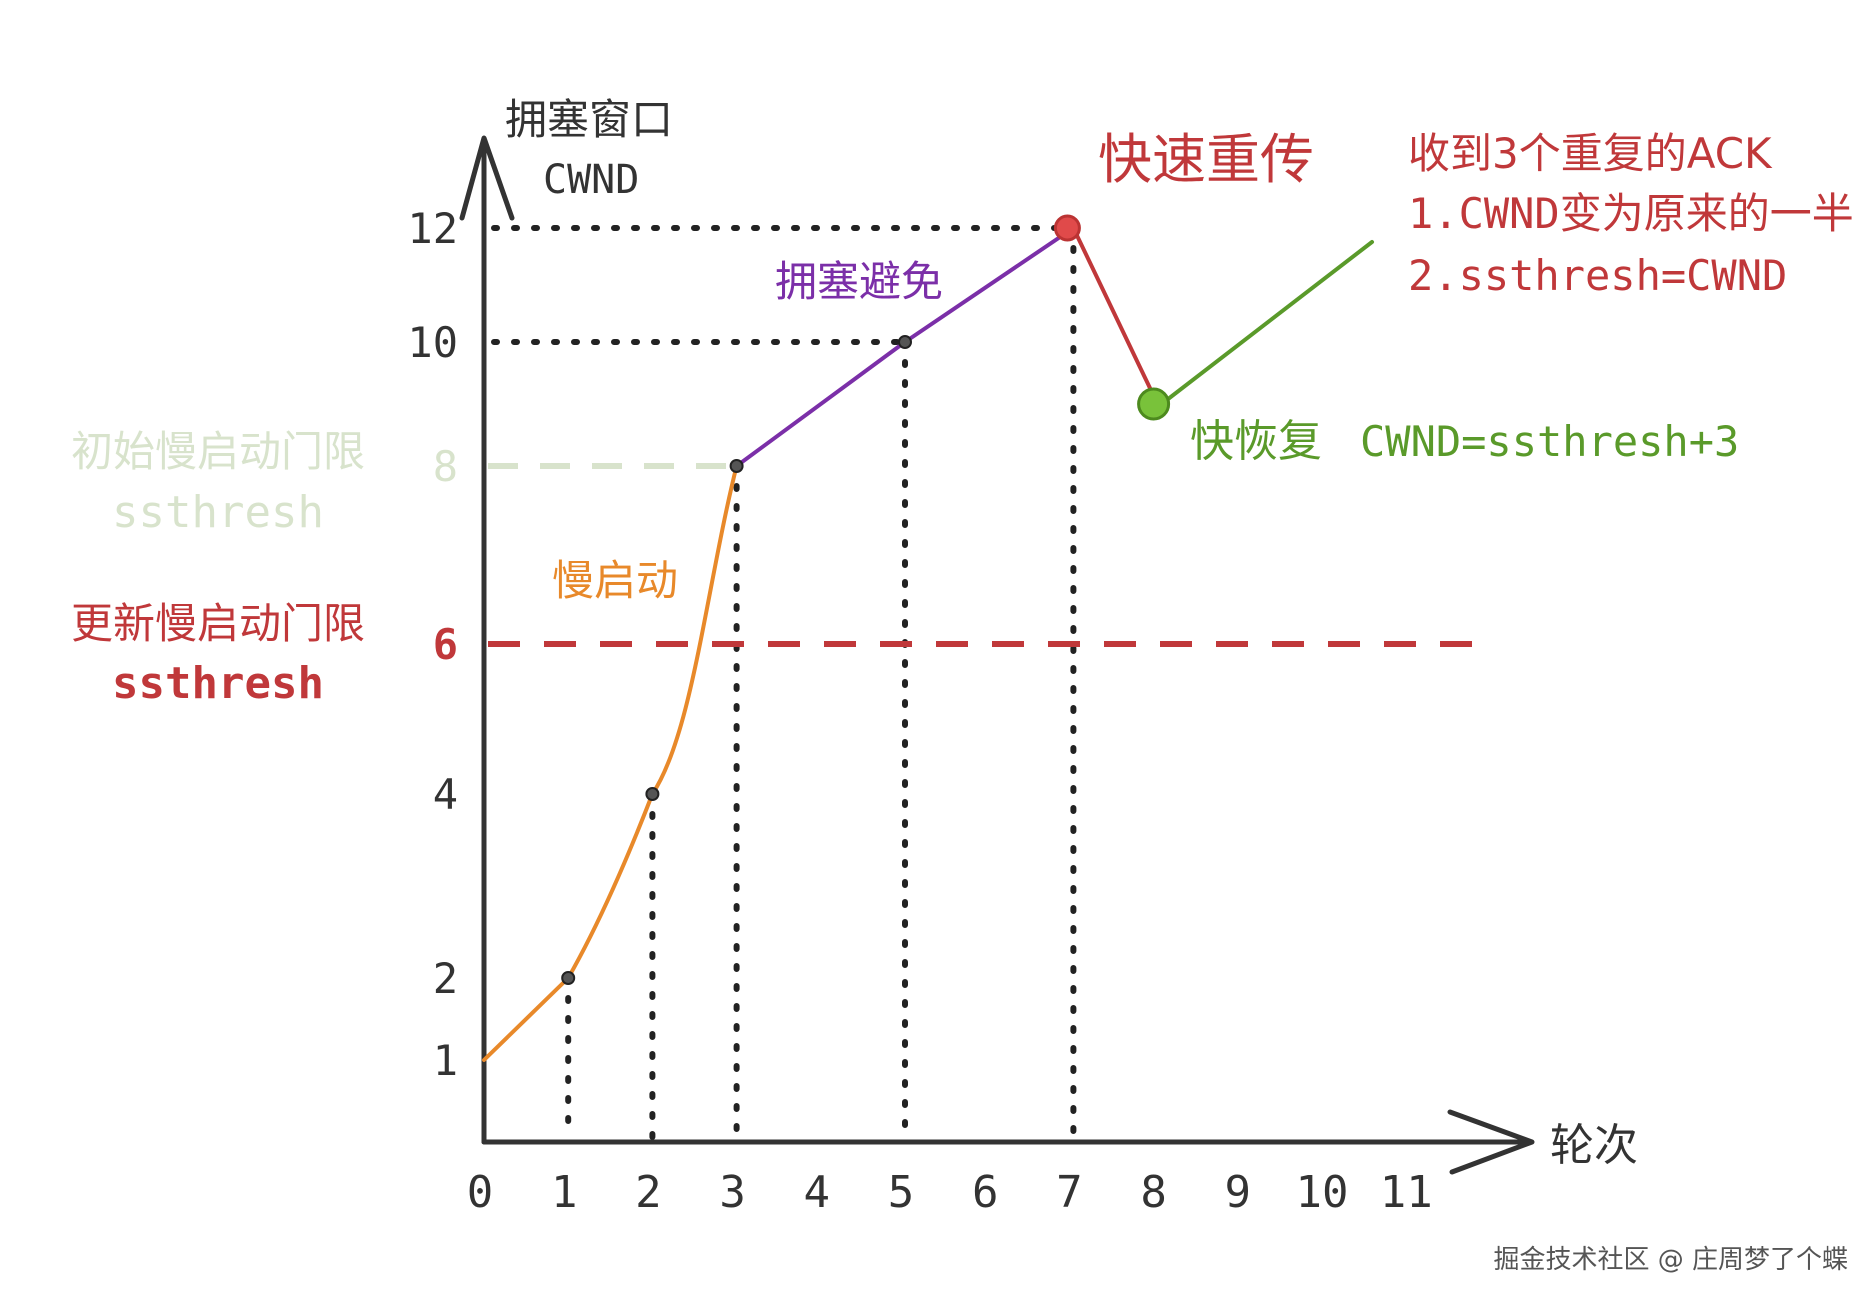  What do you see at coordinates (648, 1192) in the screenshot?
I see `x-tick-2: 2` at bounding box center [648, 1192].